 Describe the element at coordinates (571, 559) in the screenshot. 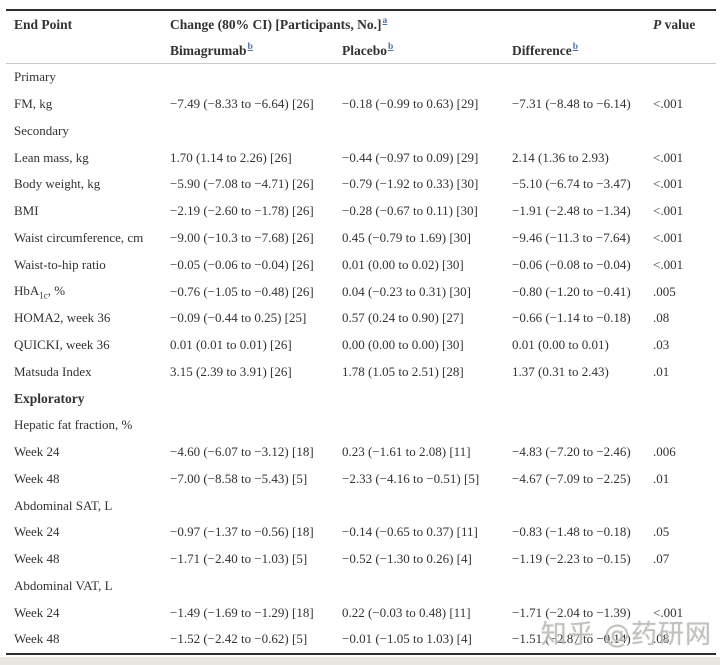

I see `difference-cell: −1.19 (−2.23 to −0.15)` at that location.